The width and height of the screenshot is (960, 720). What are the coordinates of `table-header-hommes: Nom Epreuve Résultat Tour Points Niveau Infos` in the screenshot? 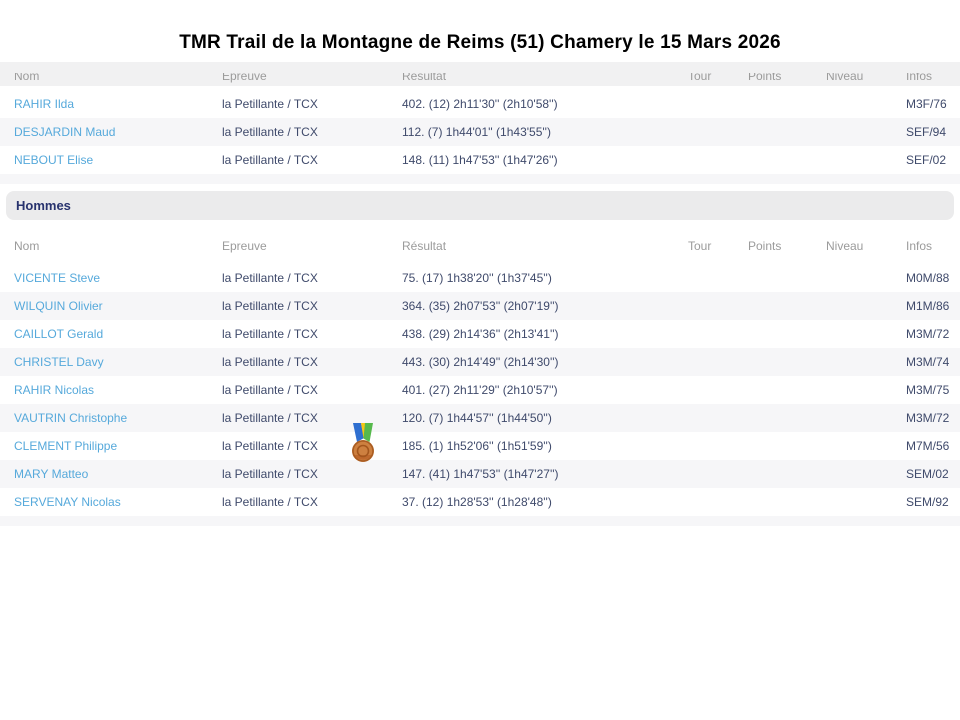 It's located at (480, 246).